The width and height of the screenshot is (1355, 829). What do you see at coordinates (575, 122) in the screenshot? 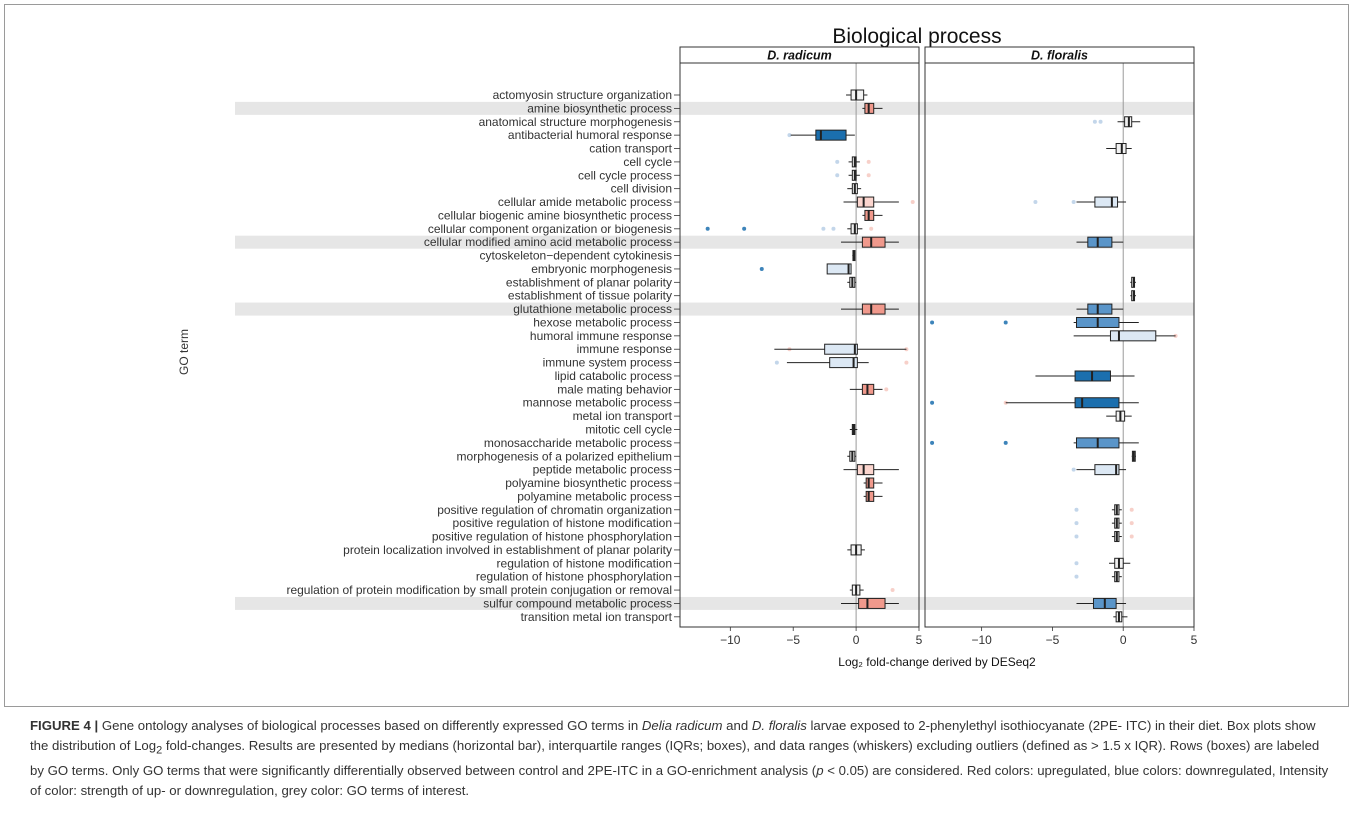
I see `go-term-label: anatomical structure morphogenesis` at bounding box center [575, 122].